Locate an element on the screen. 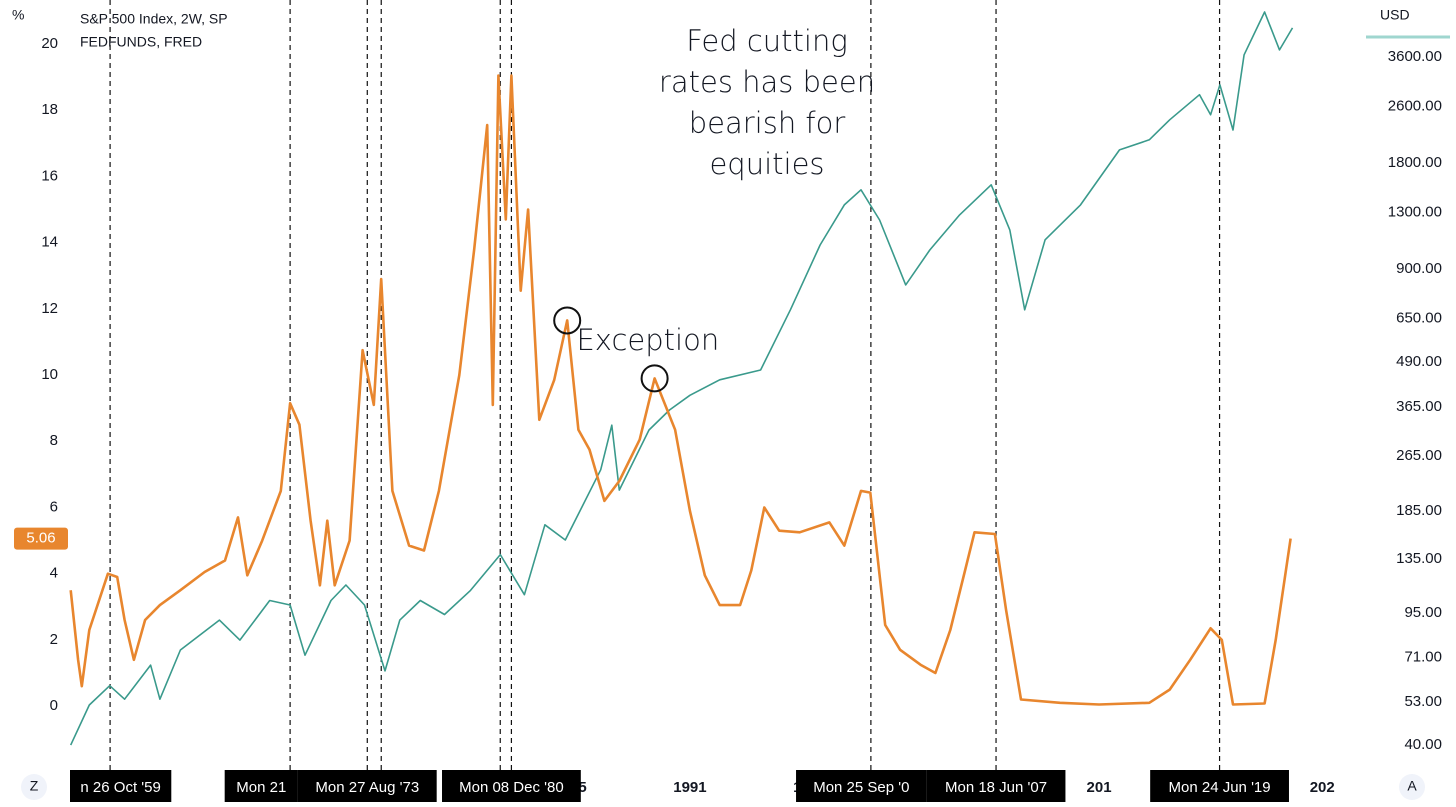  last-value-badge is located at coordinates (41, 538).